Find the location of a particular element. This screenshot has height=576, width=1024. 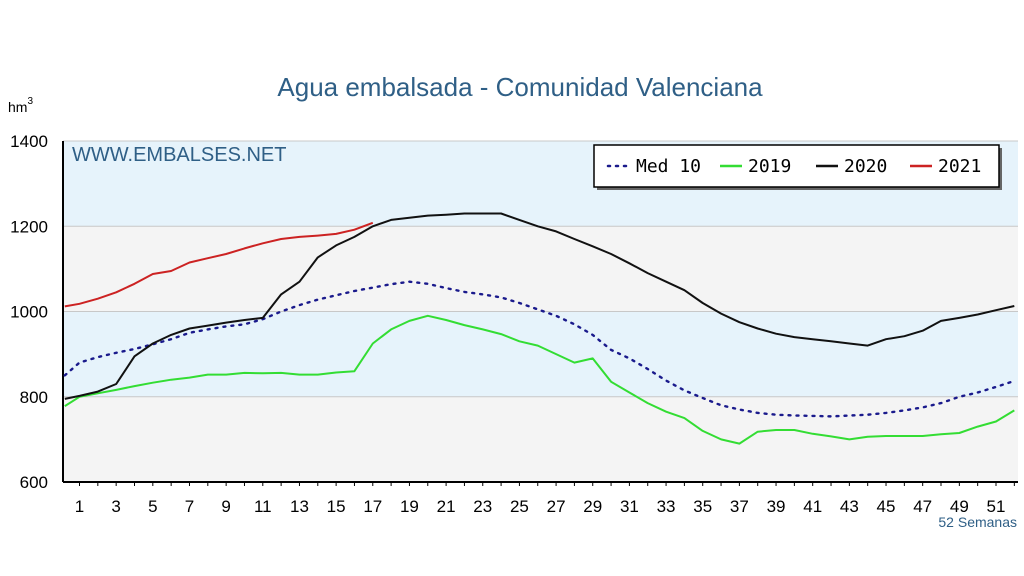

x-tick-label: 23 is located at coordinates (482, 506).